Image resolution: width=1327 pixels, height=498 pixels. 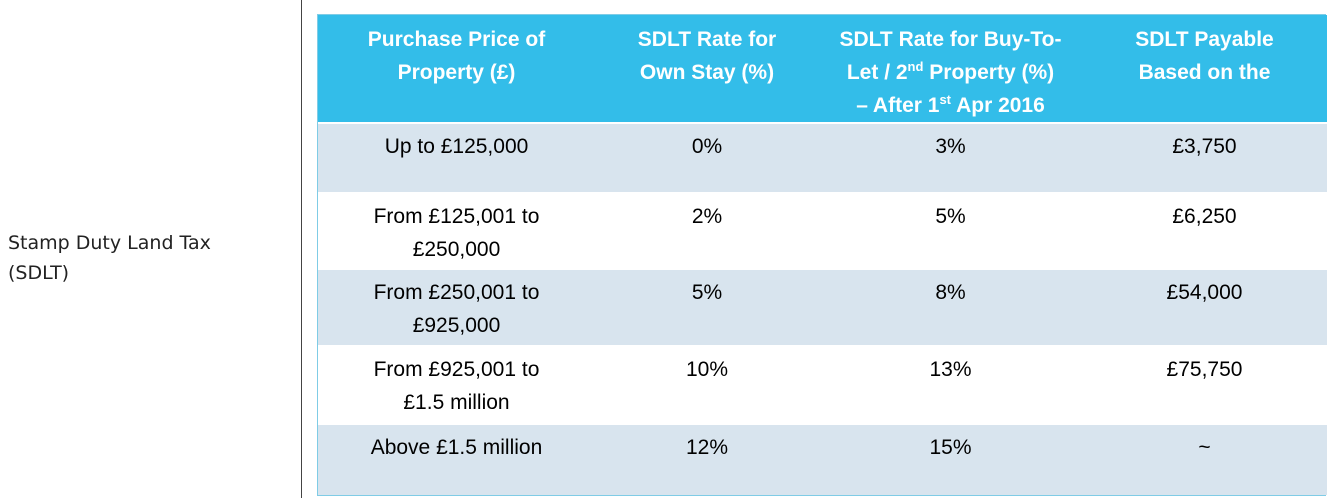 I want to click on header-text: Own Stay (%), so click(x=707, y=72).